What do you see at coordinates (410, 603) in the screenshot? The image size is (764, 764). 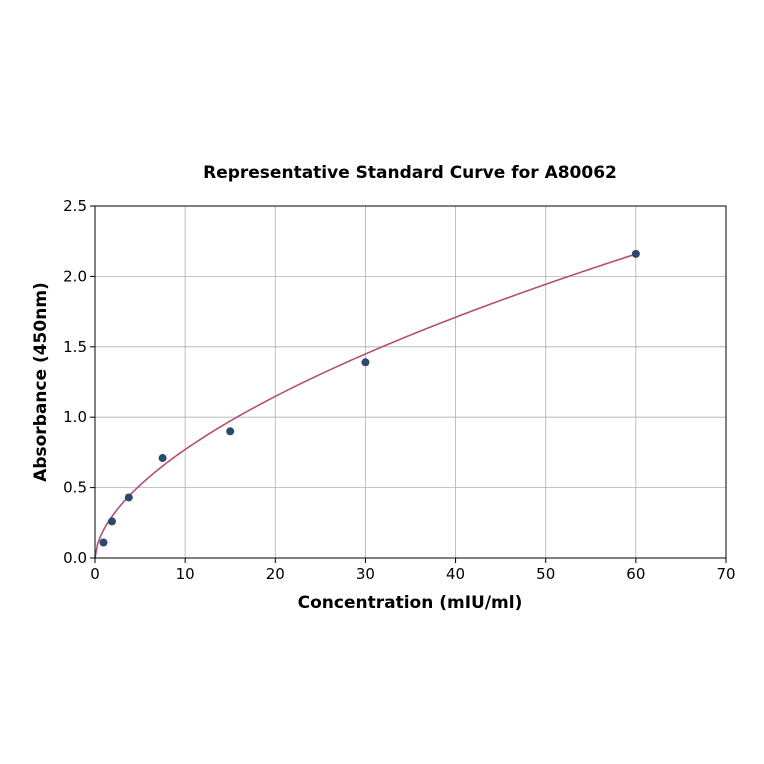 I see `x-axis-label: Concentration (mIU/ml)` at bounding box center [410, 603].